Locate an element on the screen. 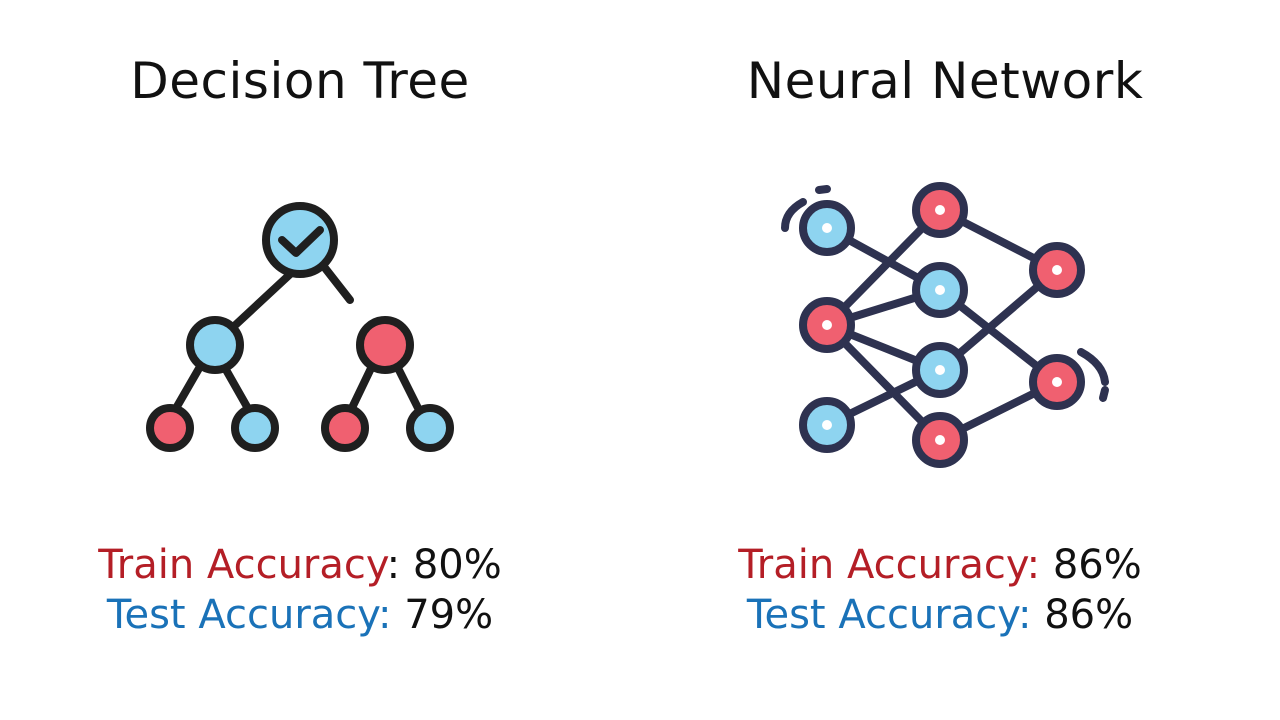  train-accuracy-label: Train Accuracy is located at coordinates (242, 565).